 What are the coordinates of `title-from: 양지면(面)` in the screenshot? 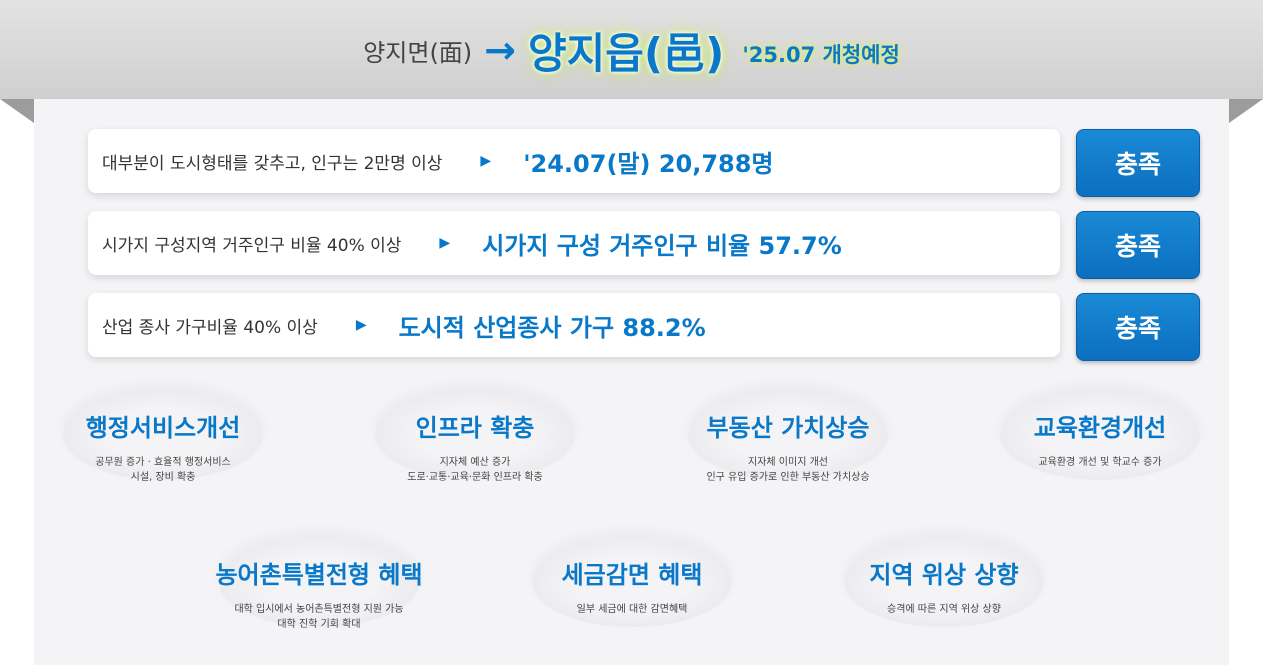 It's located at (418, 52).